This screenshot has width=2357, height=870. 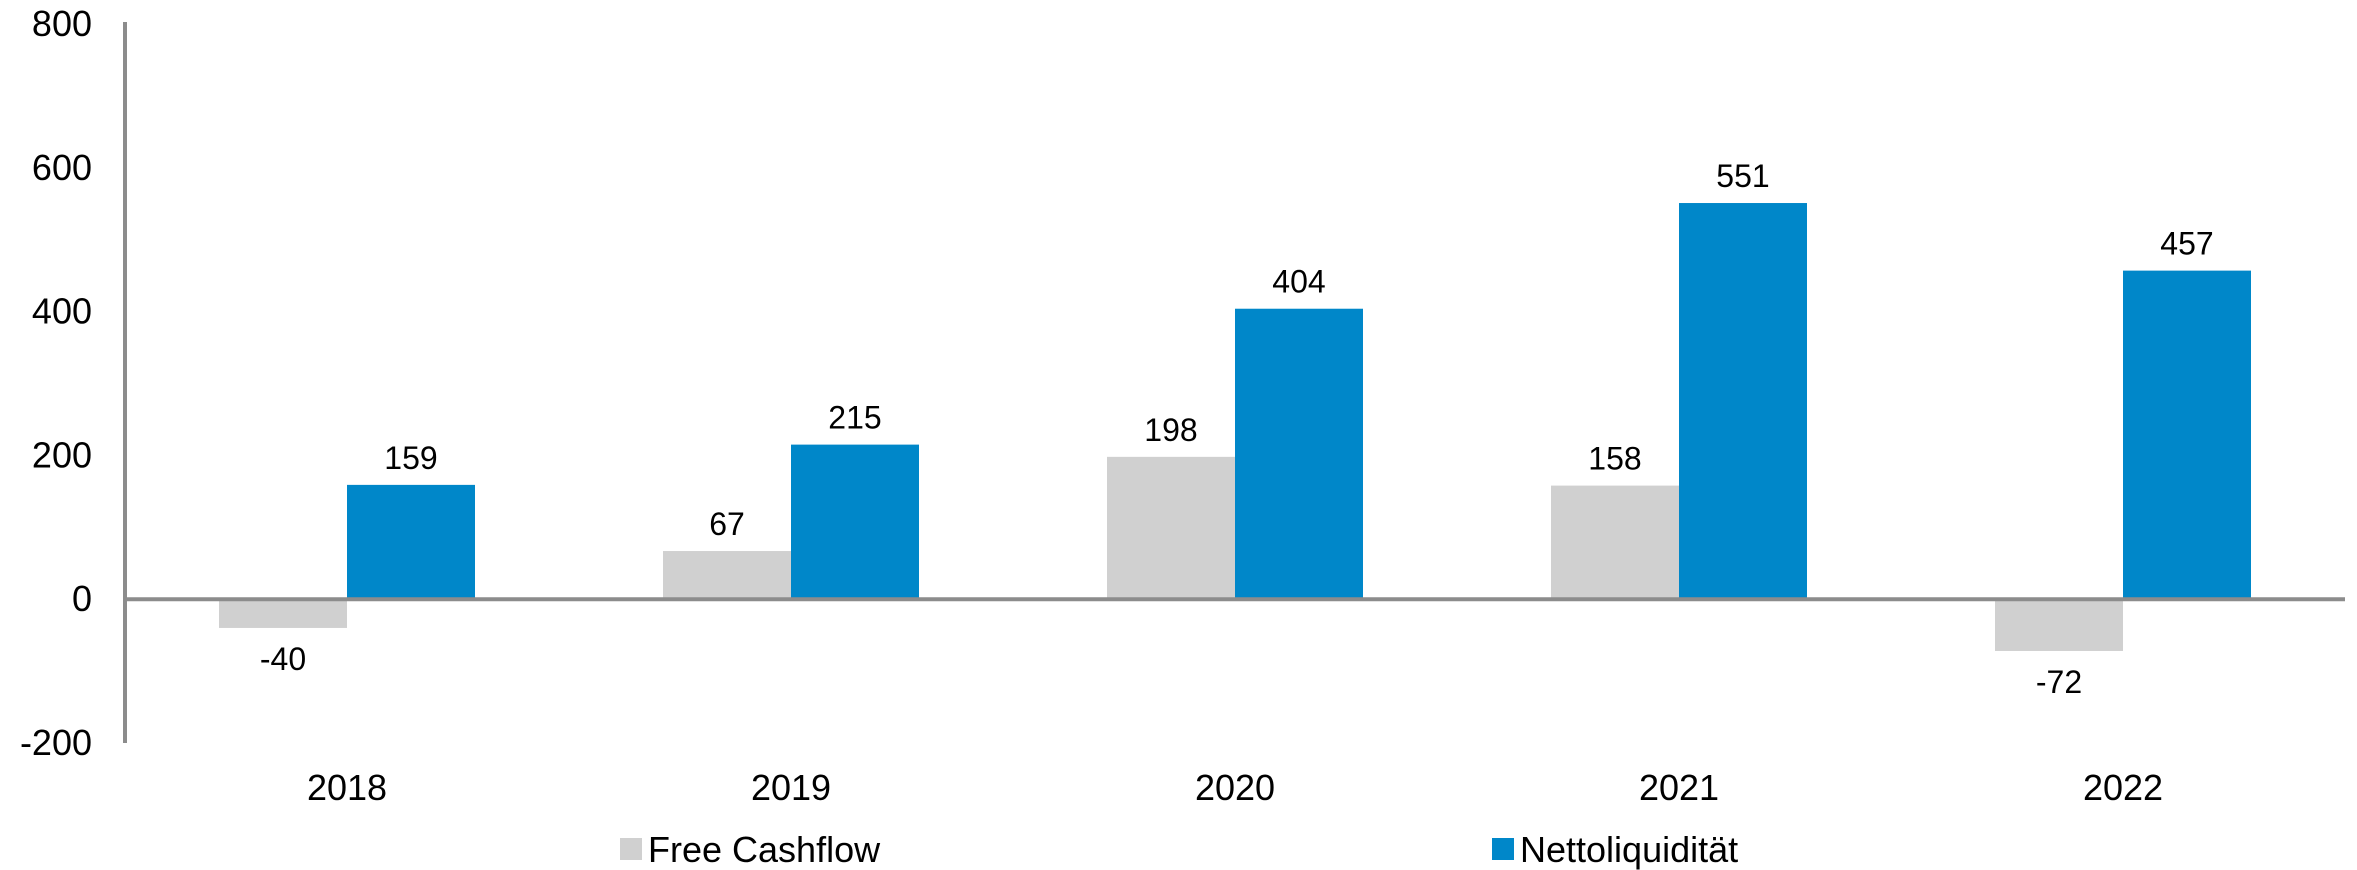 What do you see at coordinates (1170, 430) in the screenshot?
I see `data-label: 198` at bounding box center [1170, 430].